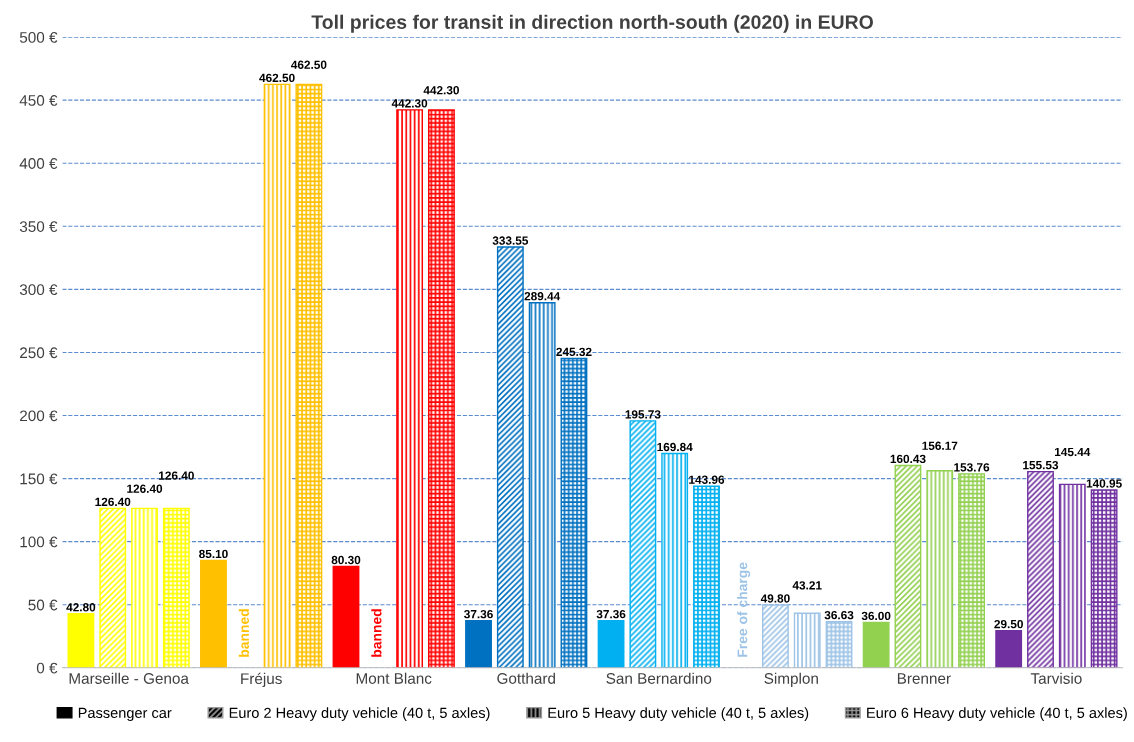  I want to click on x-tick-label: Simplon, so click(791, 679).